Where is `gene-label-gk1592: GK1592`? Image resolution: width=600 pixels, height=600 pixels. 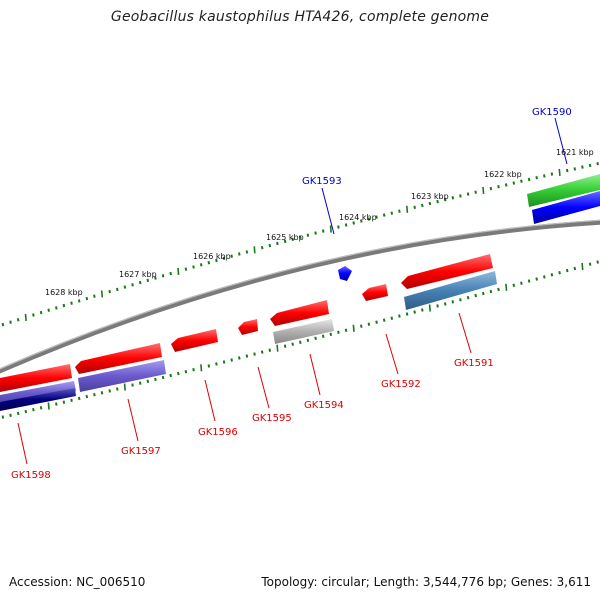 gene-label-gk1592: GK1592 is located at coordinates (401, 384).